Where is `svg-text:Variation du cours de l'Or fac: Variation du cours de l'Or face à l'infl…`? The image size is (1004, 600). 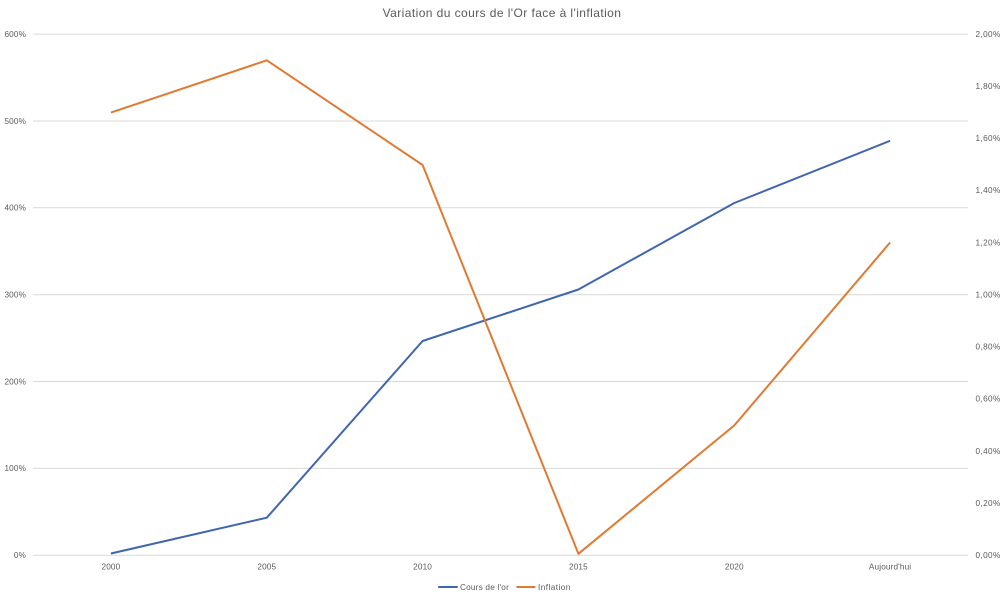
svg-text:Variation du cours de l'Or fac: Variation du cours de l'Or face à l'infl… is located at coordinates (502, 13).